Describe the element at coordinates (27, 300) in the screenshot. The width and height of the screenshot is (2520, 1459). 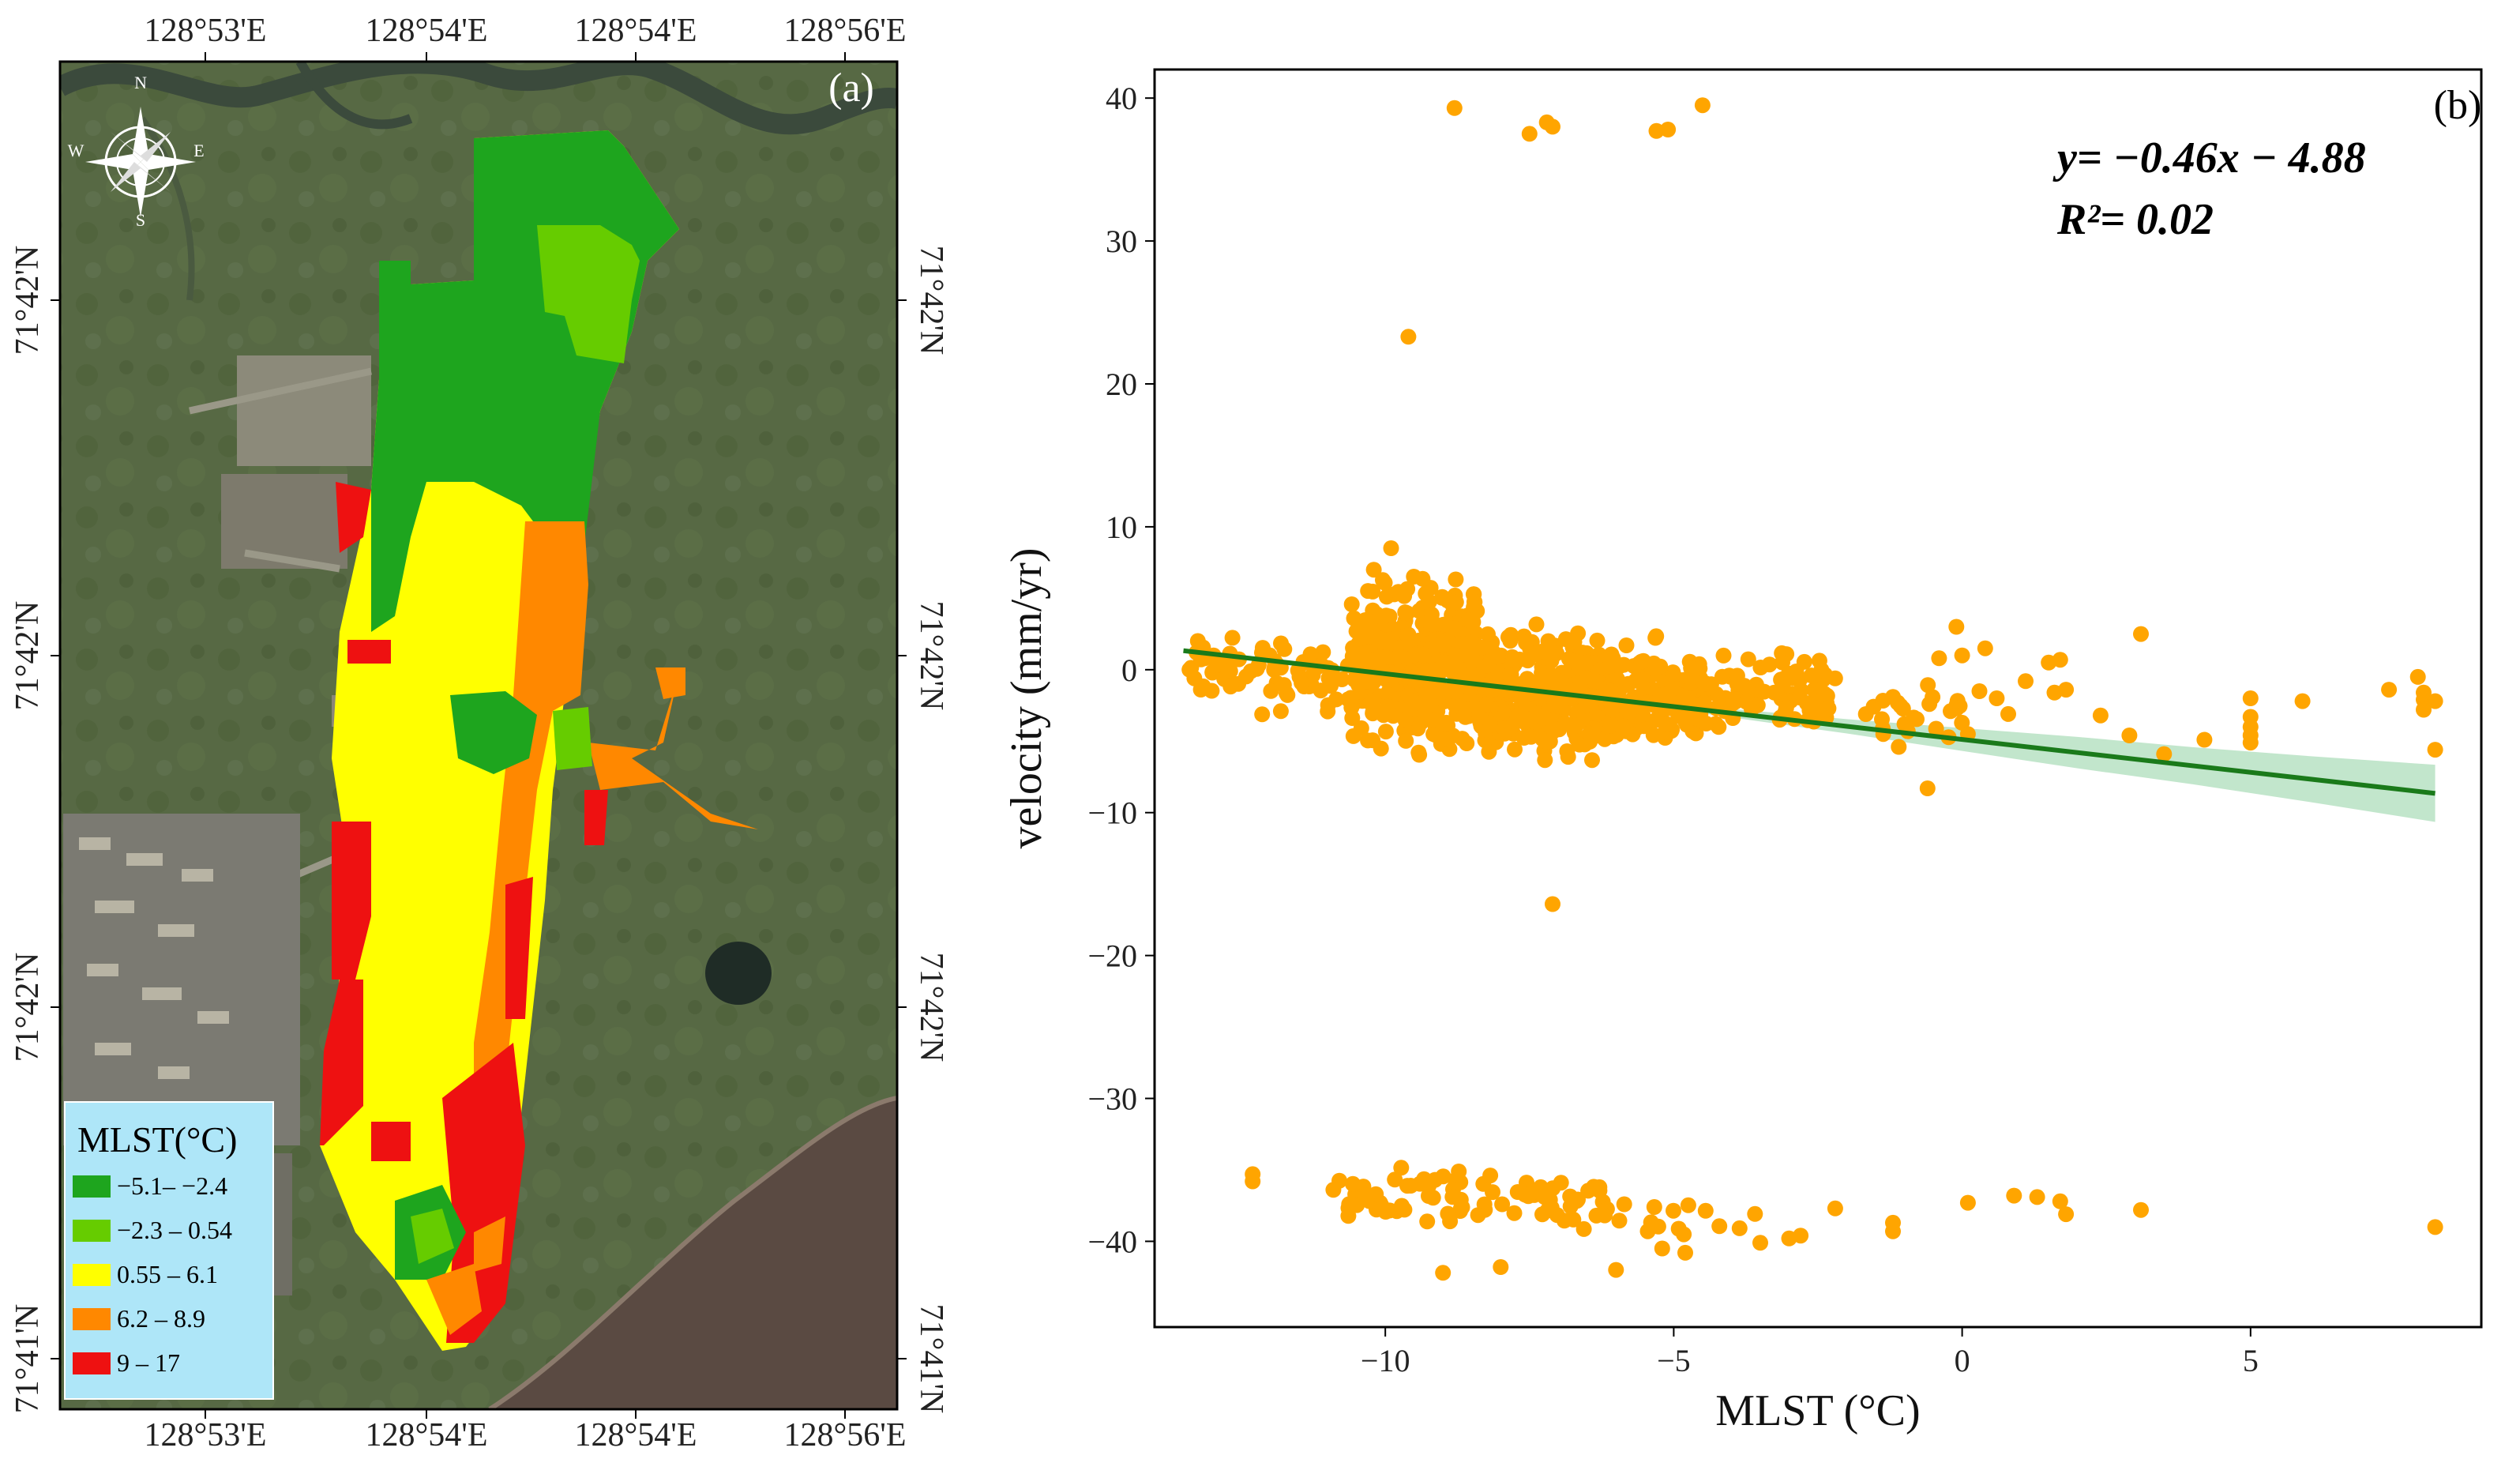
I see `map-left-tick-1: 71°42'N` at that location.